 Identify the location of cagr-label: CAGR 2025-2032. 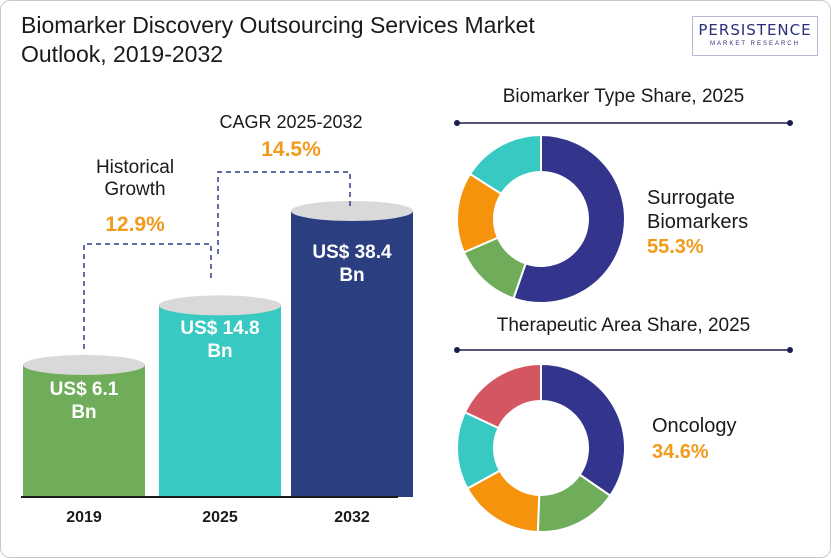
(291, 122).